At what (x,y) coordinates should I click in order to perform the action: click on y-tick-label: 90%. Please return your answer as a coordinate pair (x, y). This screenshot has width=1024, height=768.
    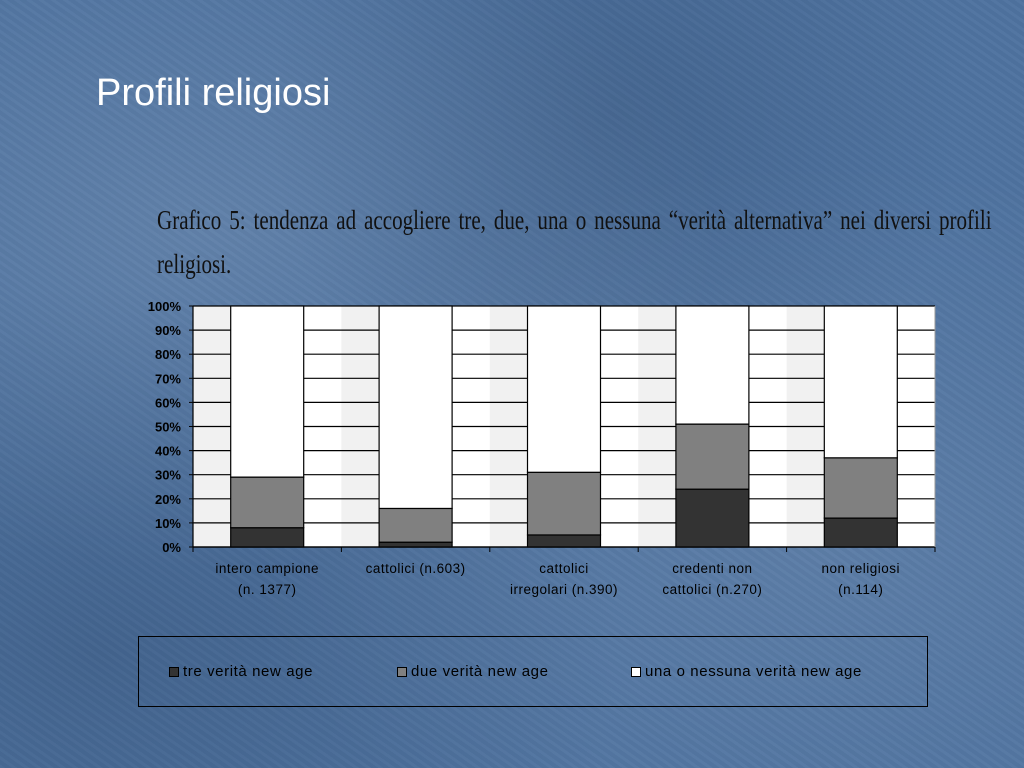
    Looking at the image, I should click on (168, 330).